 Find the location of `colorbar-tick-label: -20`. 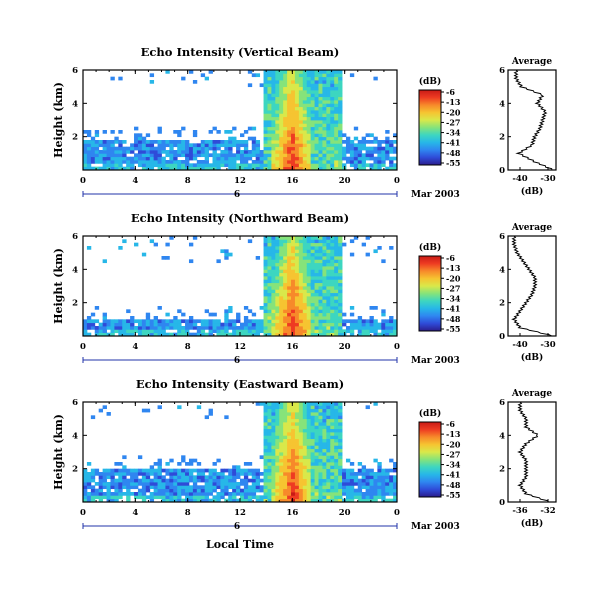

colorbar-tick-label: -20 is located at coordinates (453, 444).